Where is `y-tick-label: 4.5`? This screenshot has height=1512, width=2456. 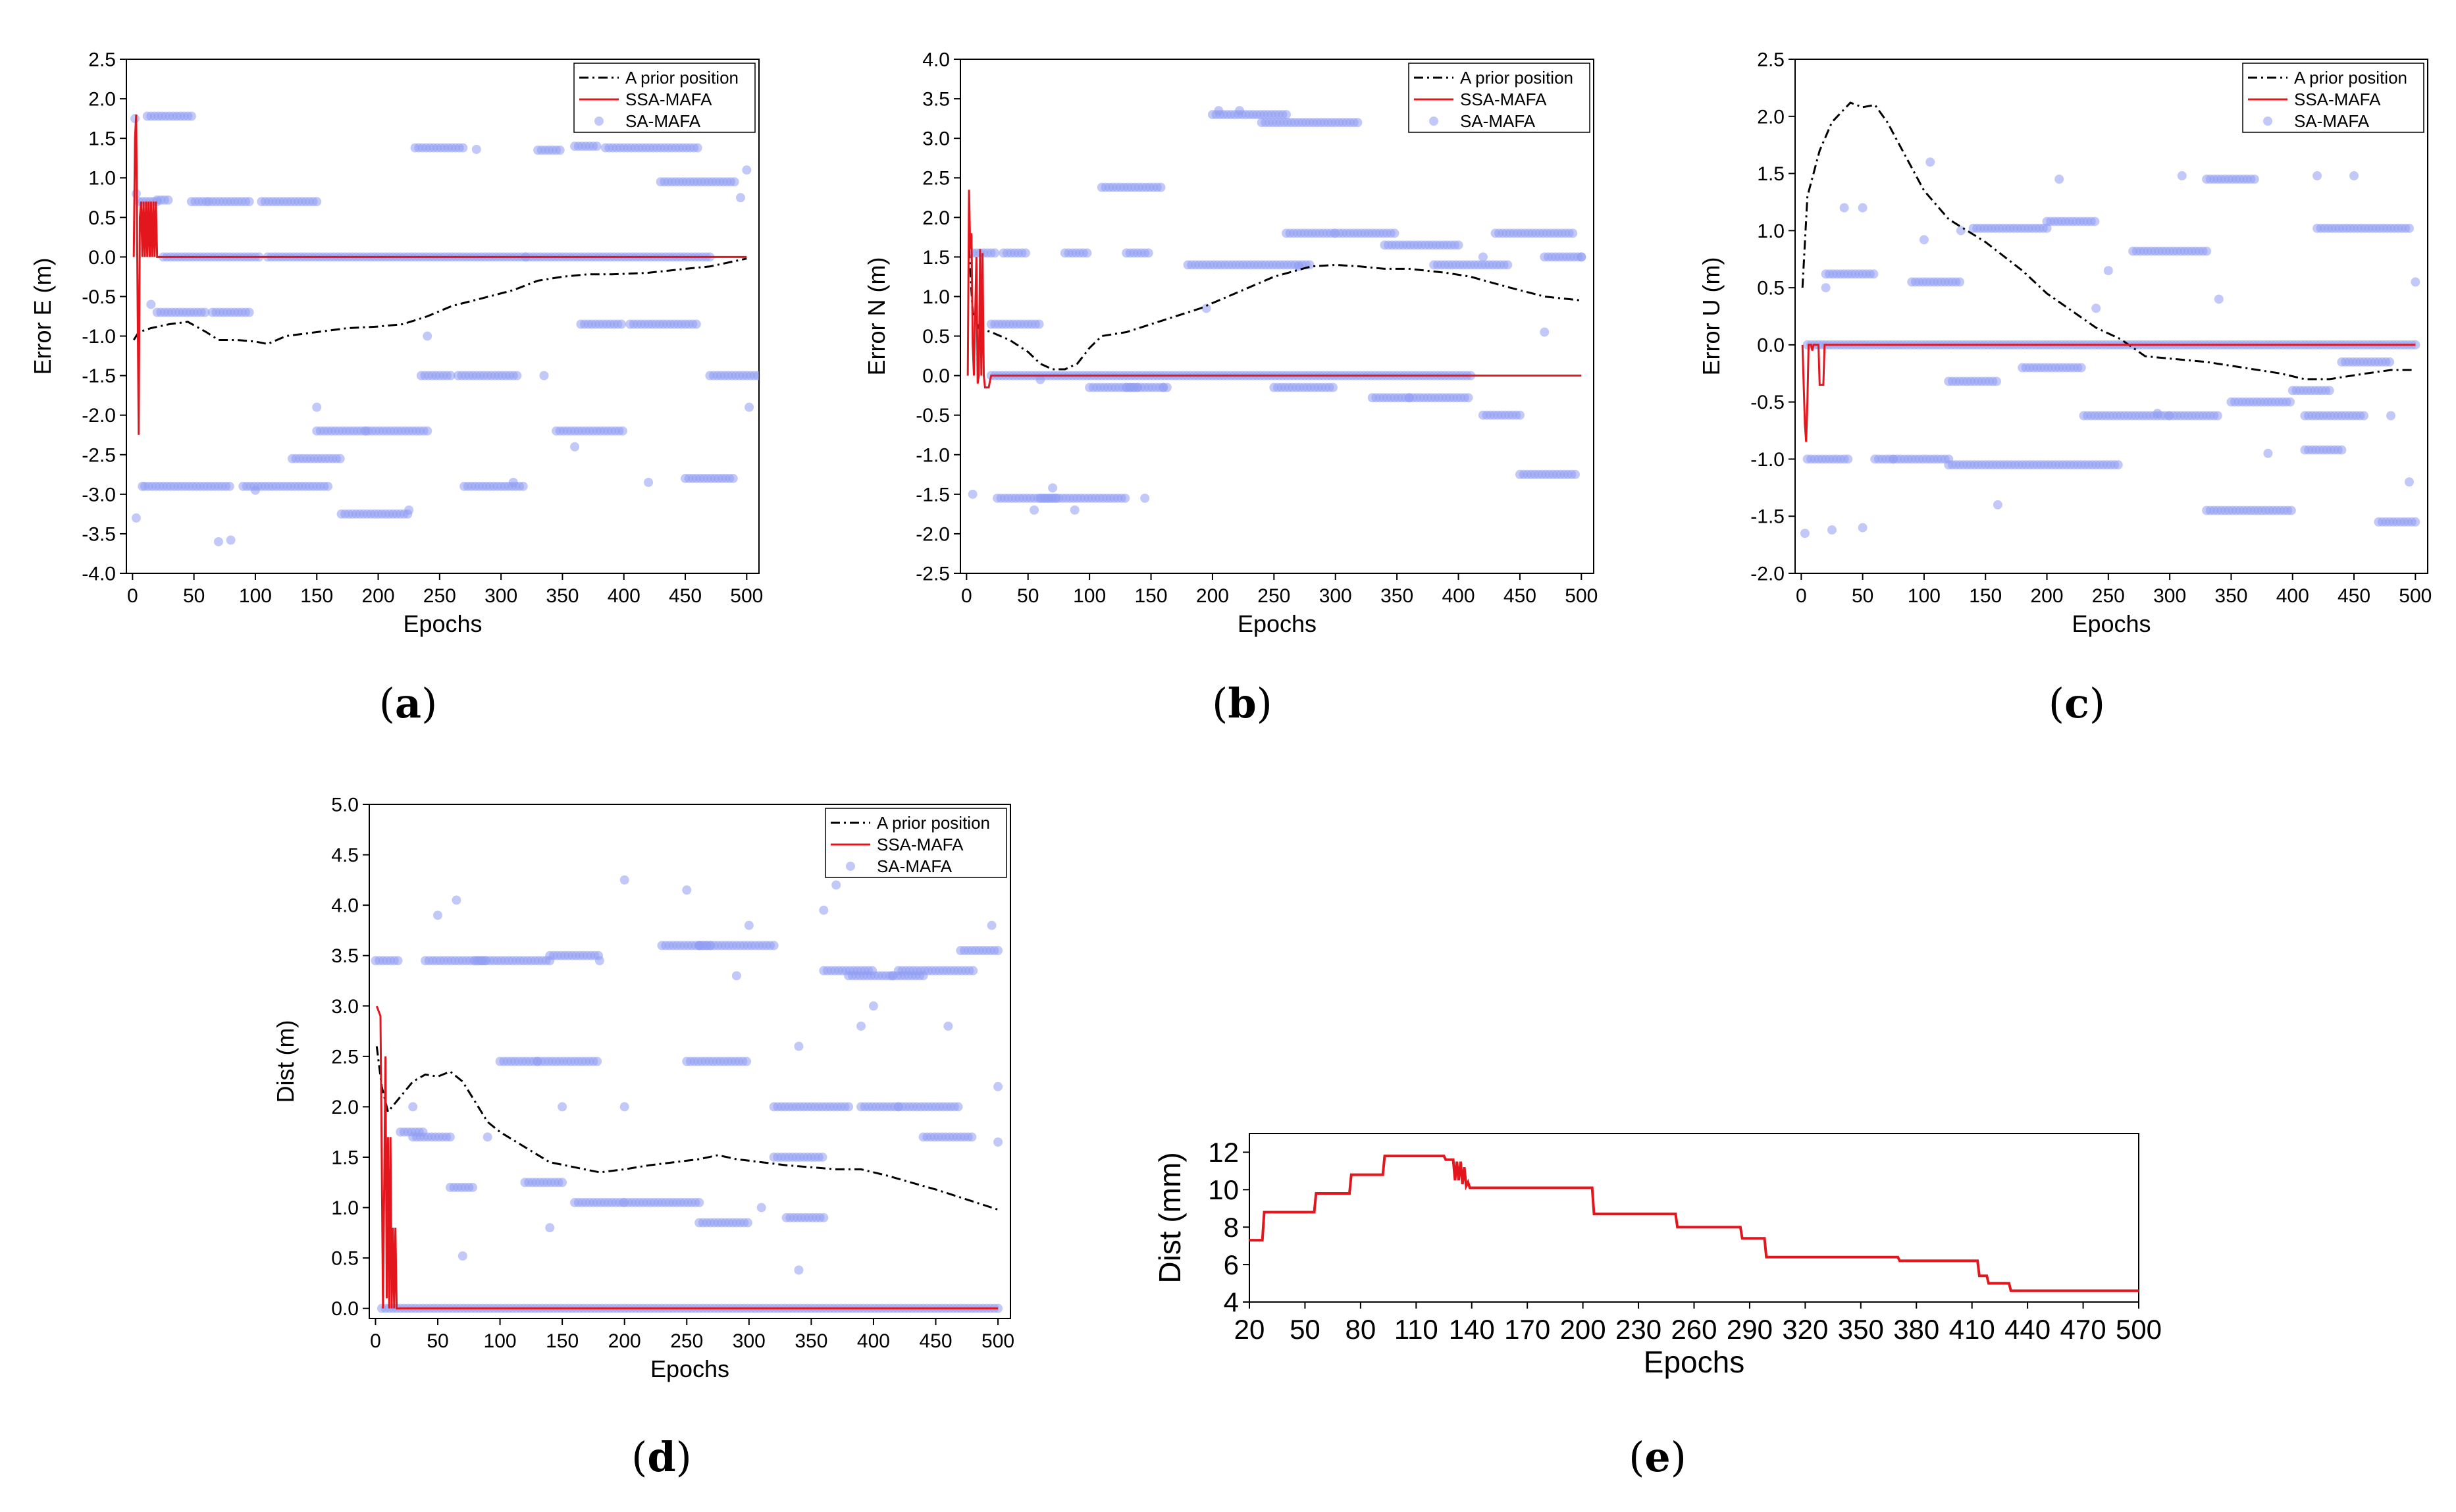 y-tick-label: 4.5 is located at coordinates (345, 855).